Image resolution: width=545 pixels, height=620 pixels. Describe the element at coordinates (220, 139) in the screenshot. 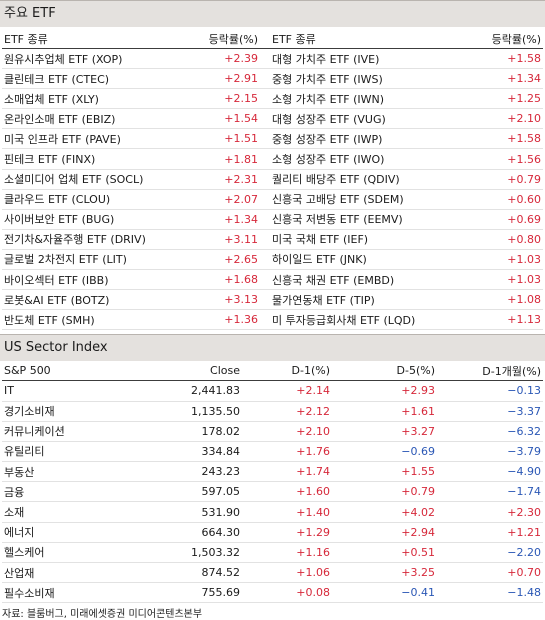

I see `etf-change-left: +1.51` at that location.